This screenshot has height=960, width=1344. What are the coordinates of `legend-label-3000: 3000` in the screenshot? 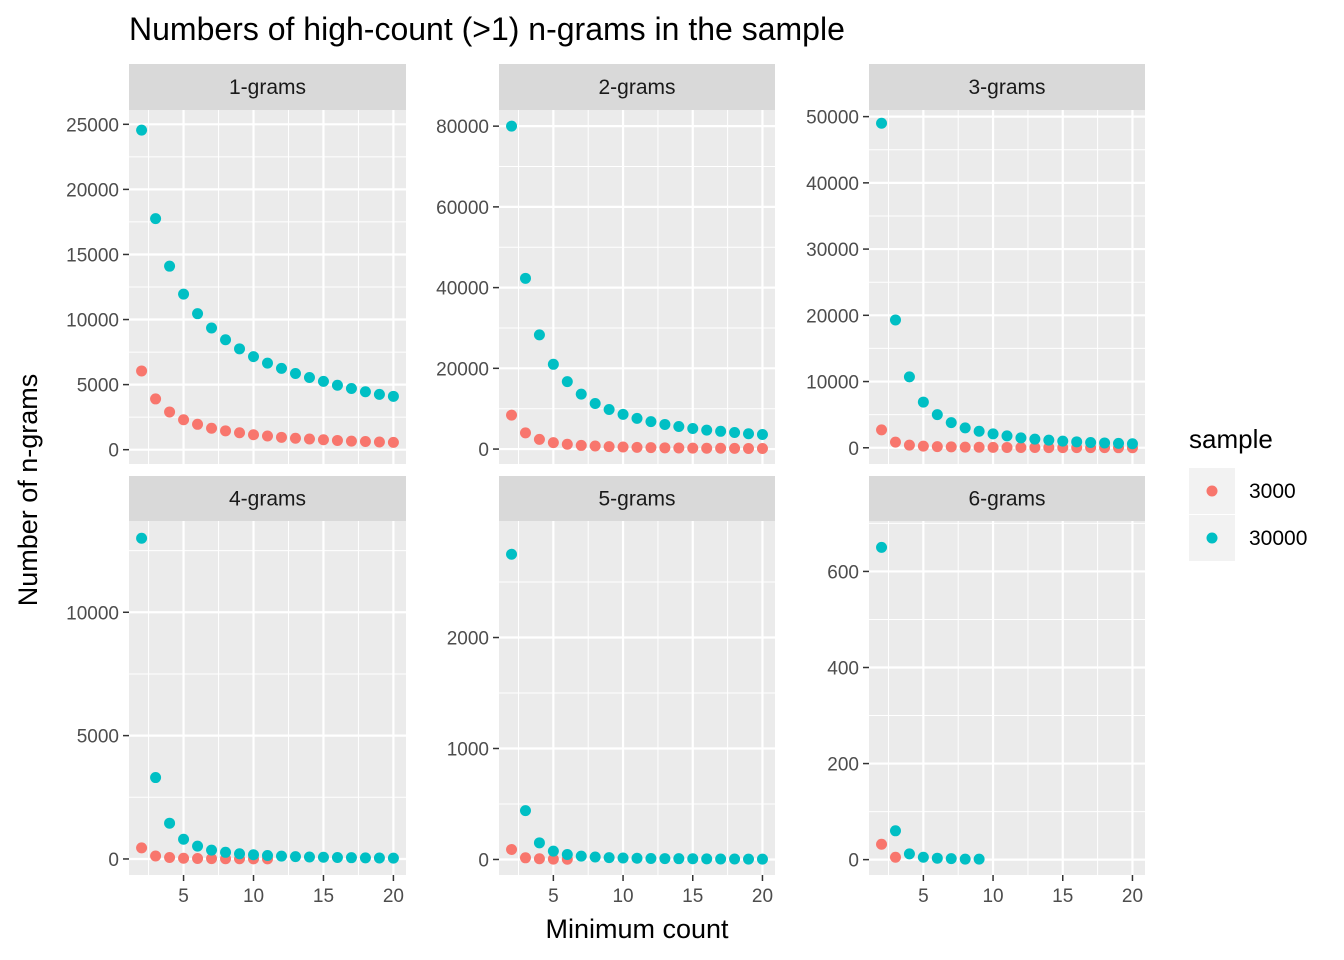 It's located at (1272, 491).